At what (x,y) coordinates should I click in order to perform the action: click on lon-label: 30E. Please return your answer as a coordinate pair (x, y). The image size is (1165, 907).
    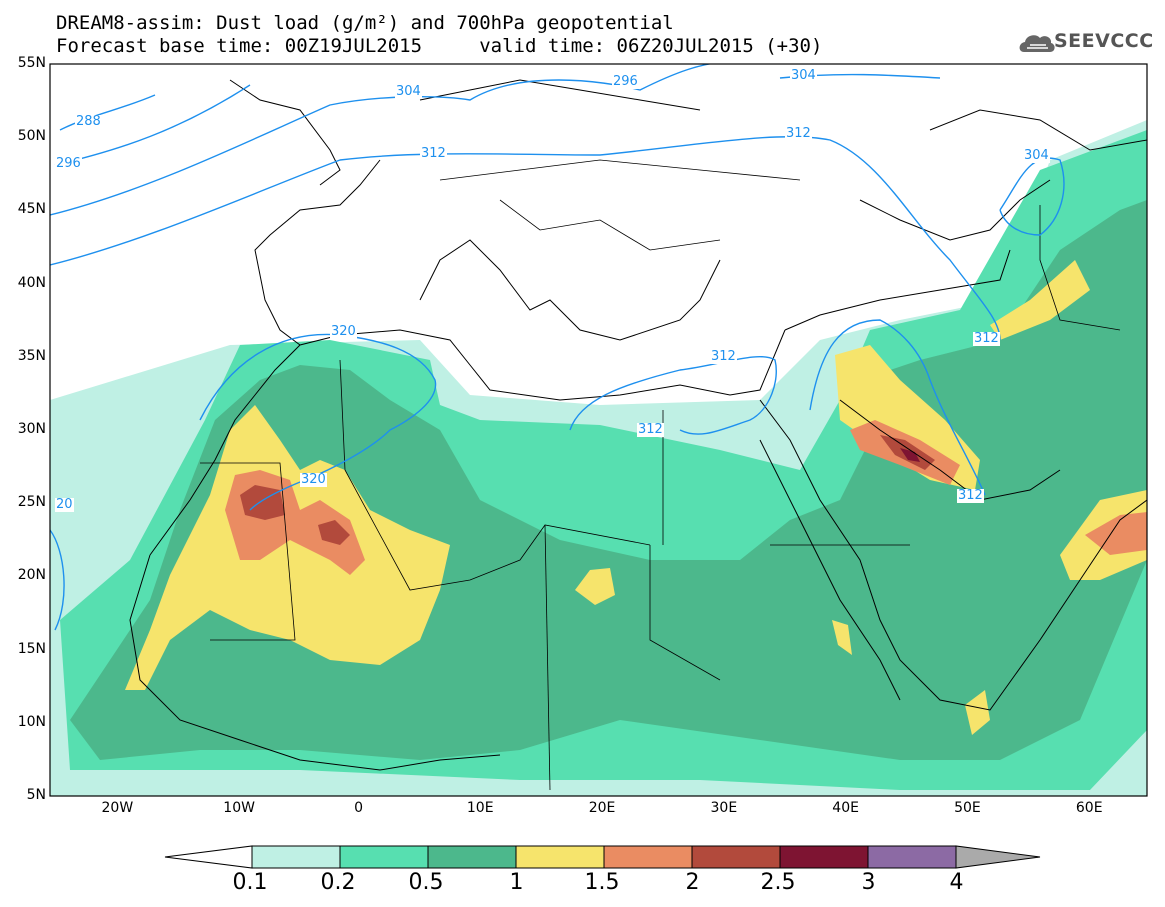
    Looking at the image, I should click on (724, 808).